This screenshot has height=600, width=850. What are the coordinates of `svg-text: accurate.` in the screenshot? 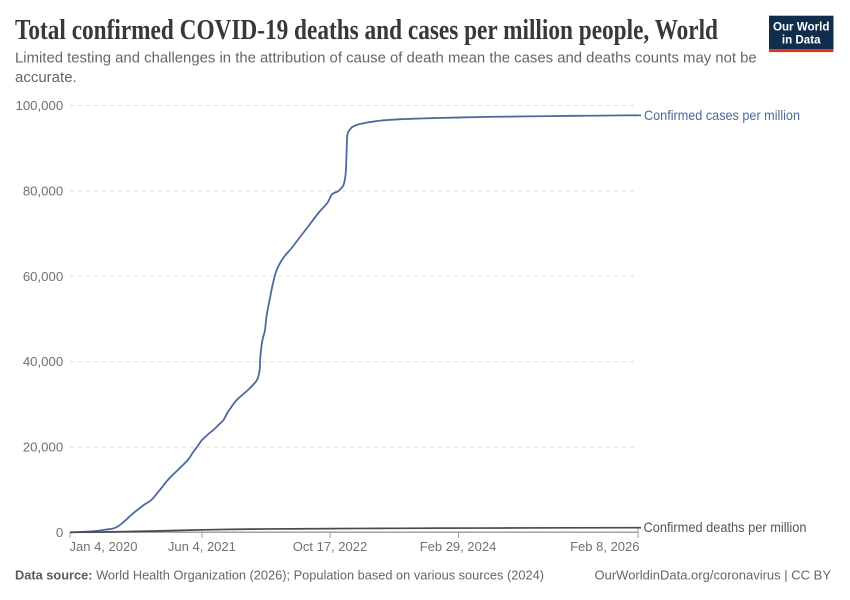 It's located at (46, 77).